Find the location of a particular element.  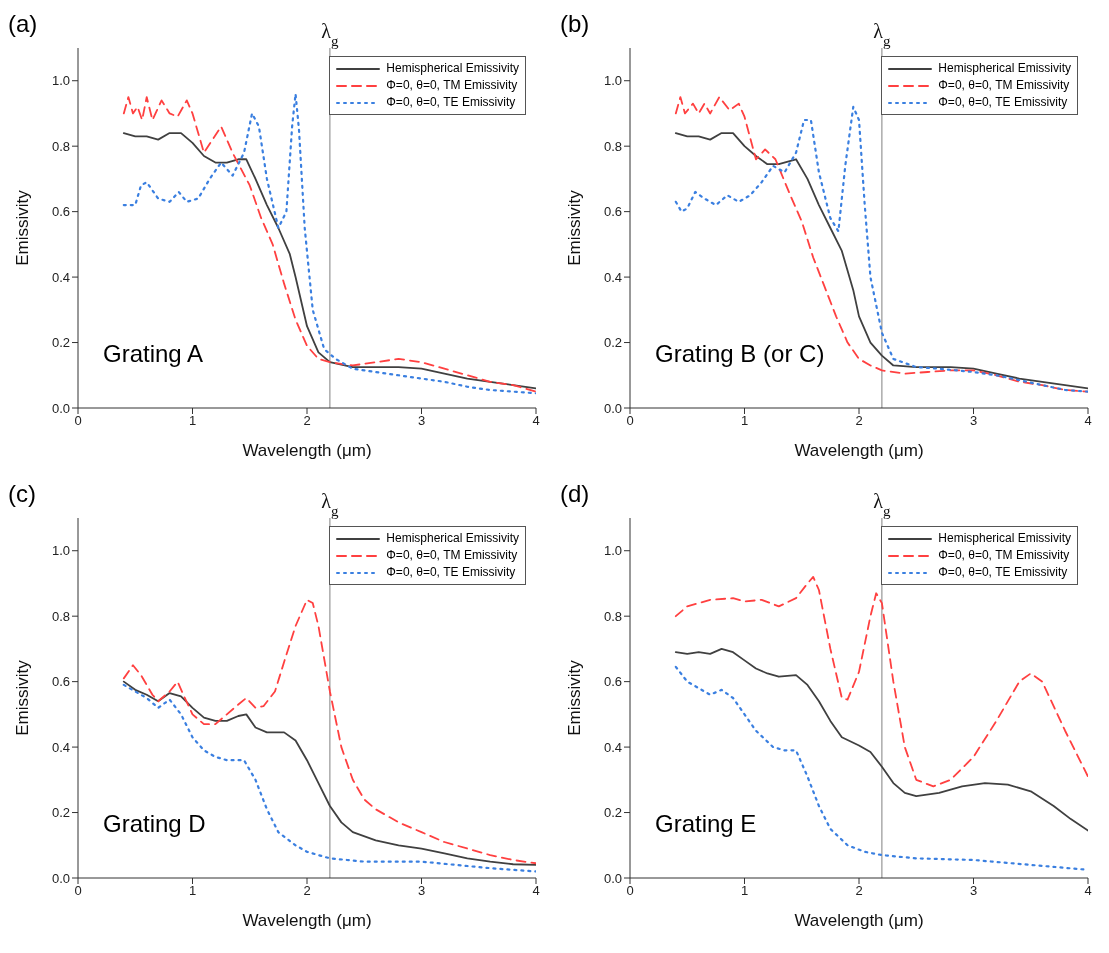

annotation: Grating D is located at coordinates (154, 824).